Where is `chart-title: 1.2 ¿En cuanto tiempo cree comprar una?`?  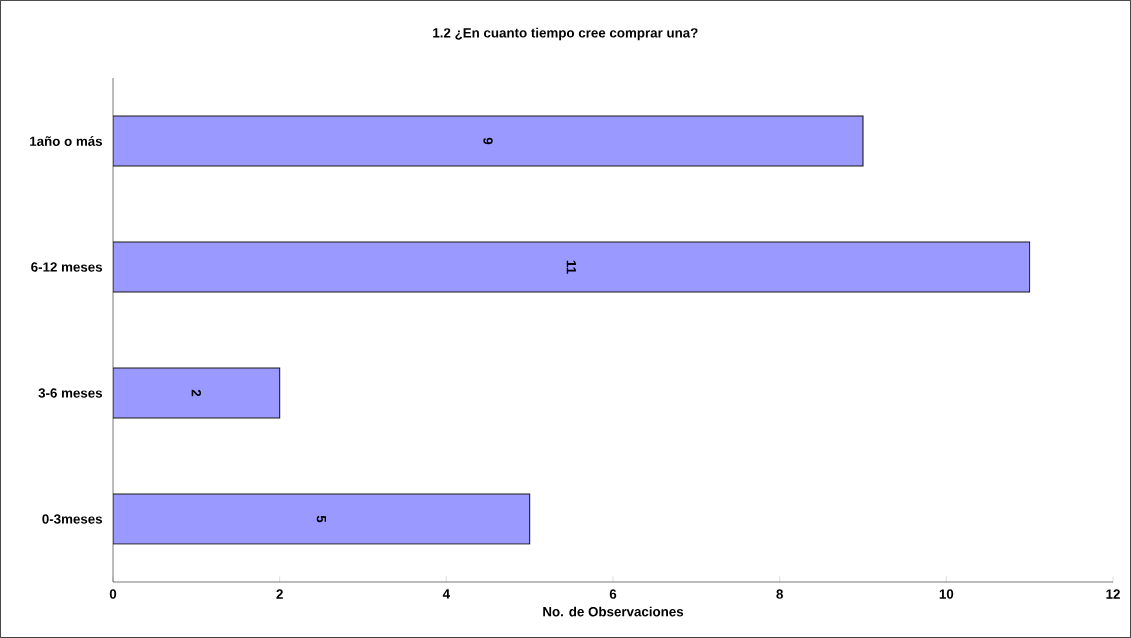
chart-title: 1.2 ¿En cuanto tiempo cree comprar una? is located at coordinates (565, 34).